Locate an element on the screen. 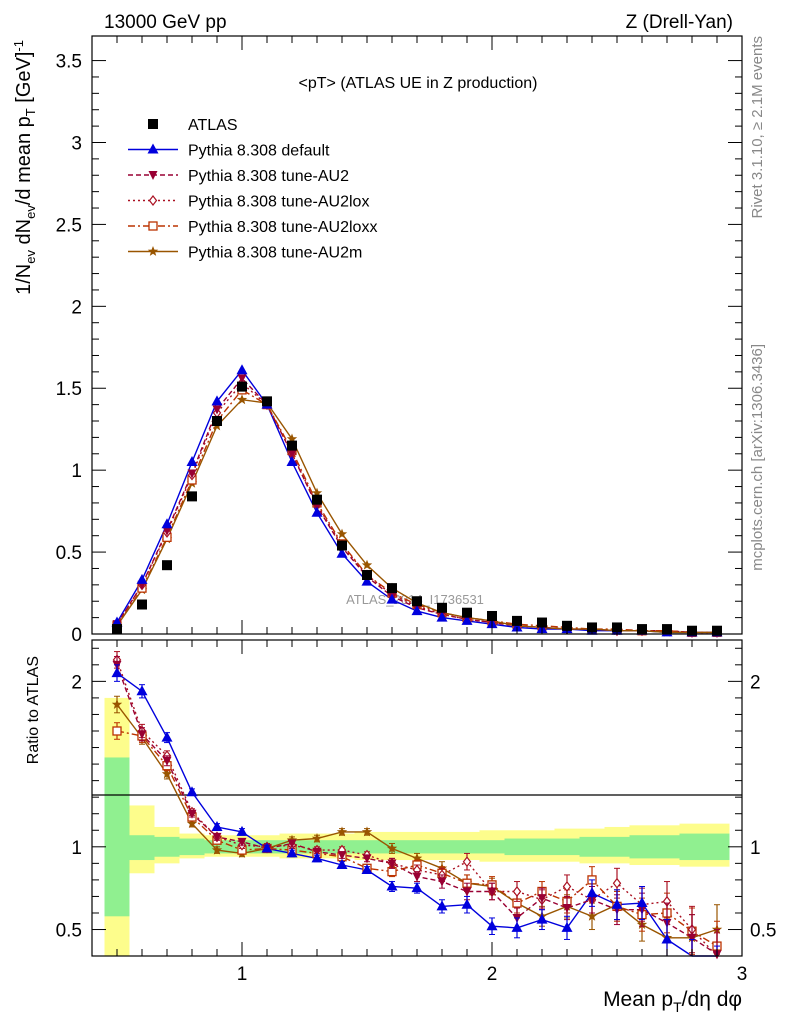 Image resolution: width=786 pixels, height=1024 pixels. header-left: 13000 GeV pp is located at coordinates (165, 22).